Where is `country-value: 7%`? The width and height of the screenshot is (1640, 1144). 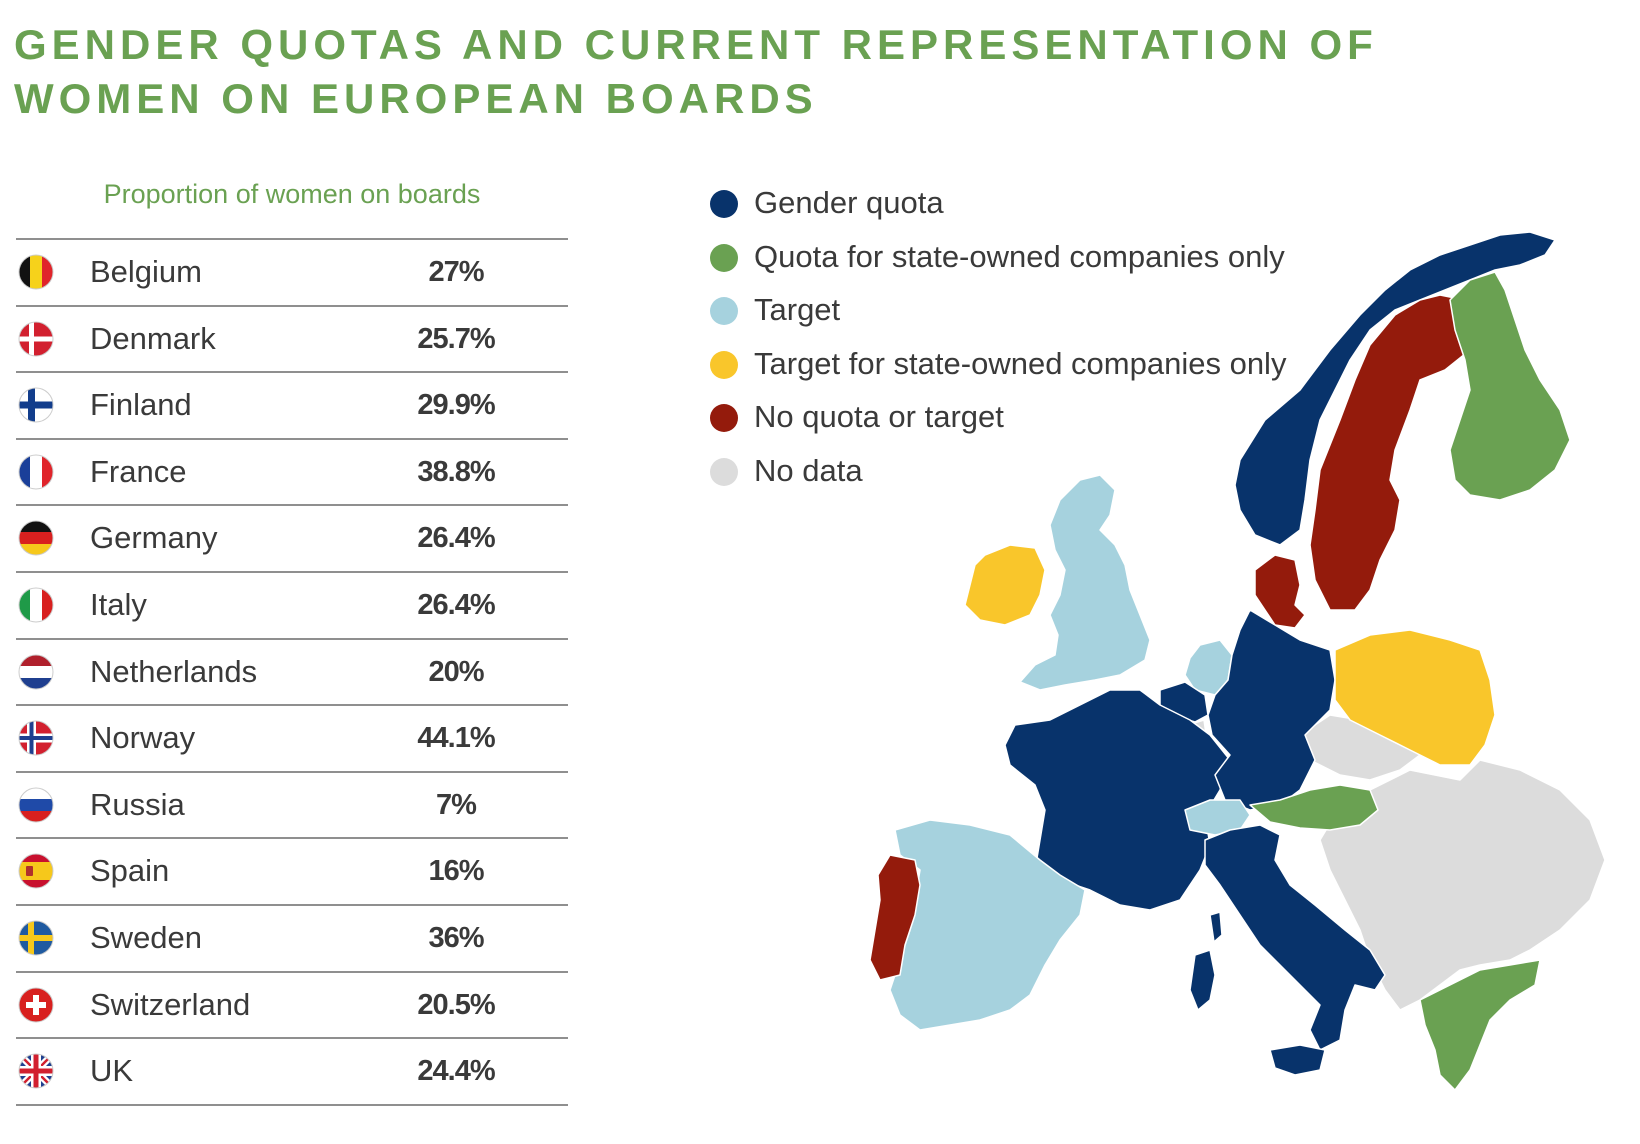 country-value: 7% is located at coordinates (456, 804).